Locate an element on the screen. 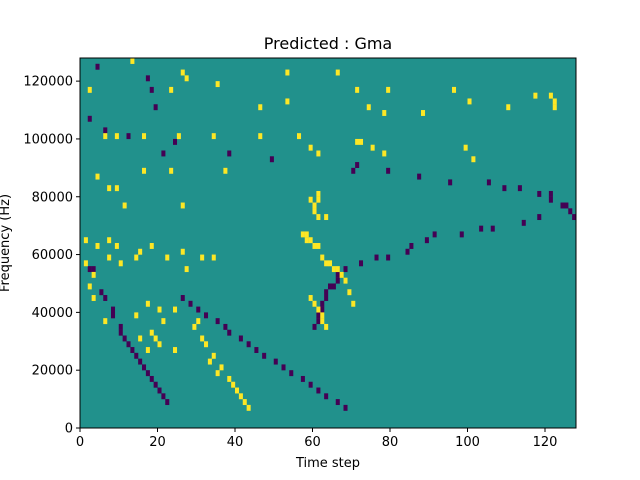  x-axis-label: Time step is located at coordinates (327, 463).